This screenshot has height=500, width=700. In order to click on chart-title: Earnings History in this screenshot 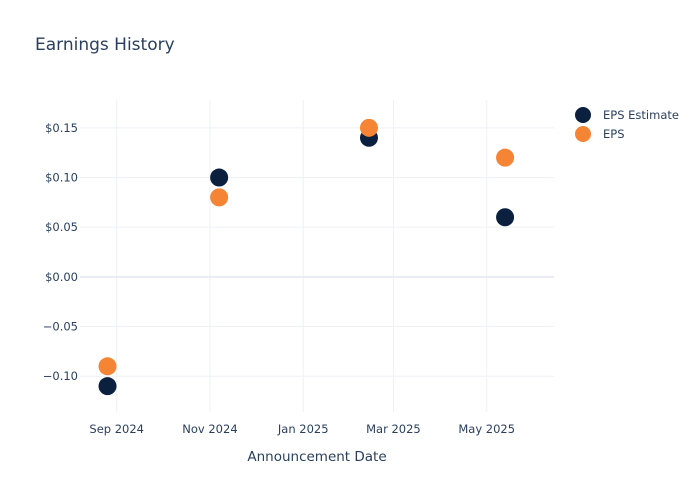, I will do `click(105, 45)`.